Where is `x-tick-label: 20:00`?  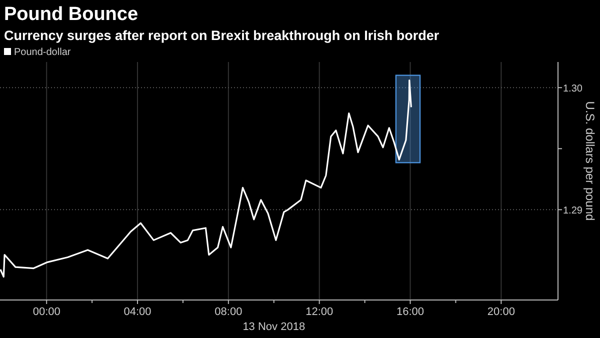 x-tick-label: 20:00 is located at coordinates (501, 312).